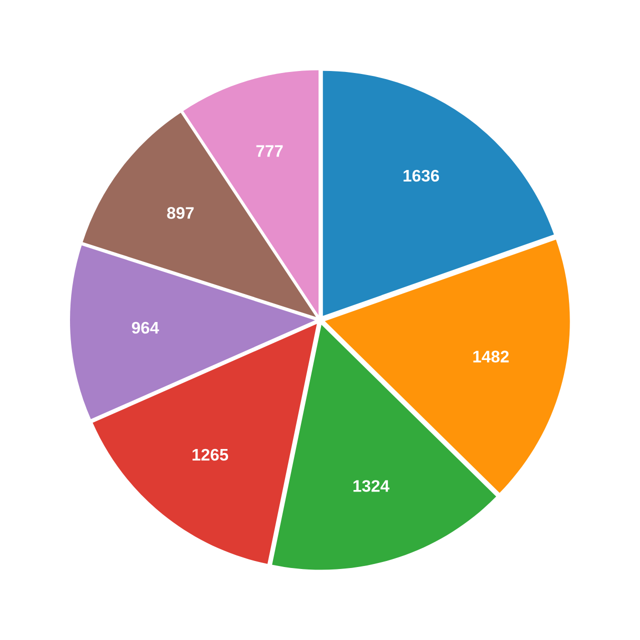 This screenshot has width=640, height=640. Describe the element at coordinates (491, 356) in the screenshot. I see `data-label: 1482` at that location.